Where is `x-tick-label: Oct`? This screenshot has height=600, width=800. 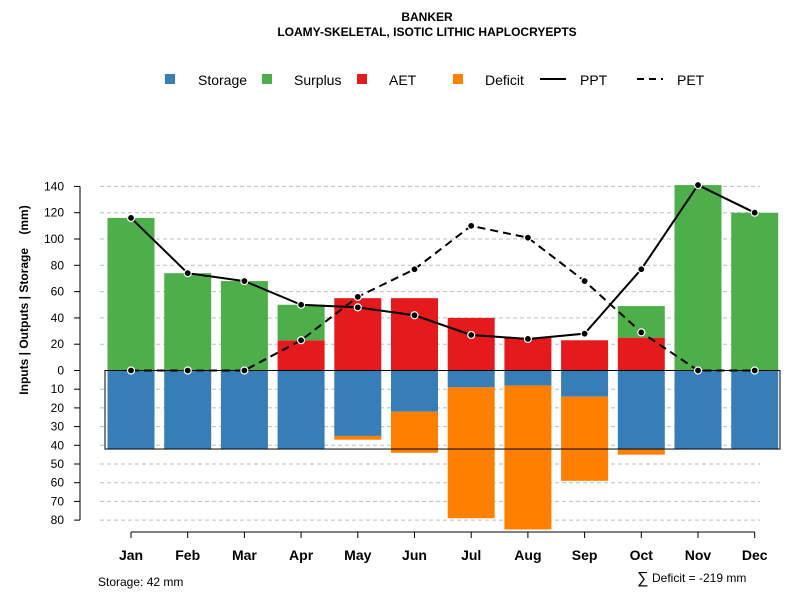 x-tick-label: Oct is located at coordinates (642, 555).